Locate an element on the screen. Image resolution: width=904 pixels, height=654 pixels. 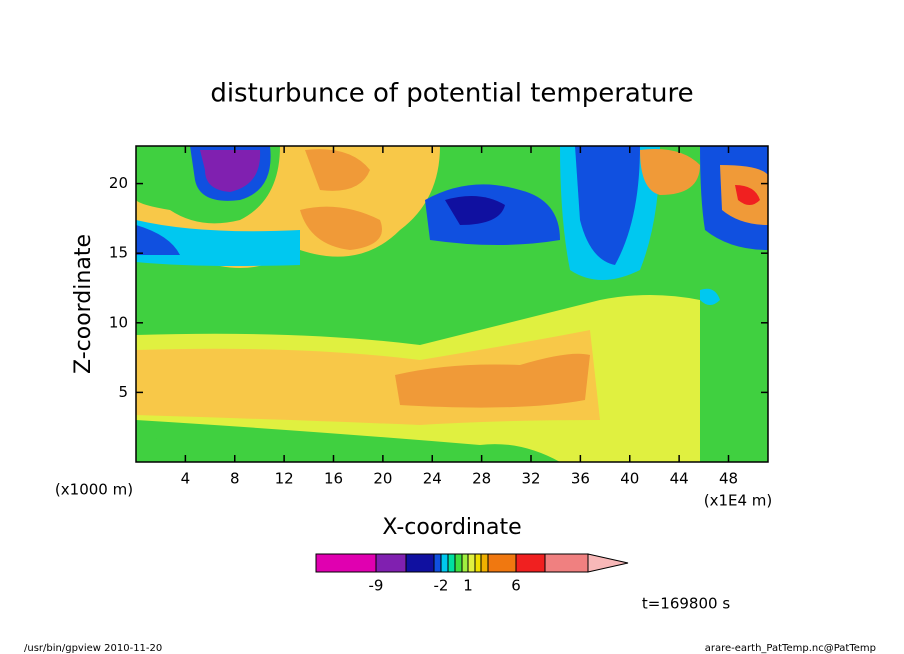
x-tick-label: 8 is located at coordinates (235, 479).